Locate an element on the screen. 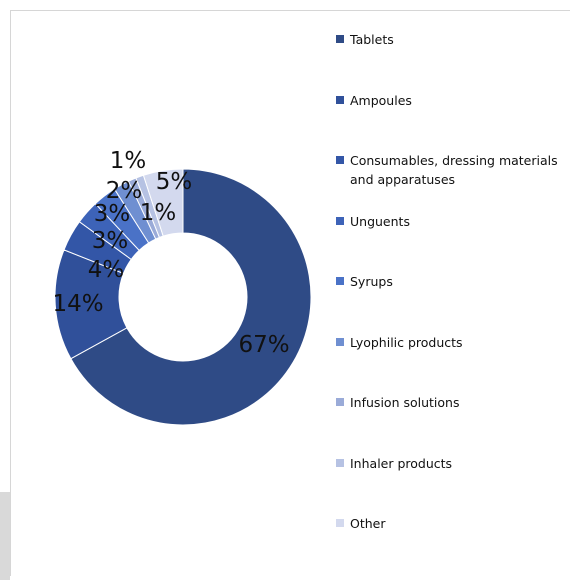 This screenshot has width=572, height=580. slice-other is located at coordinates (163, 202).